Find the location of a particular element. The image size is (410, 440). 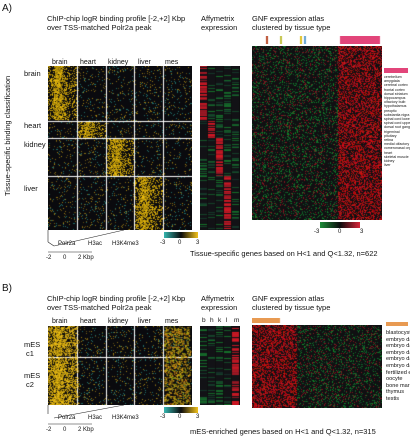

gnf-legend-a-item-13: trigeminal is located at coordinates (392, 131).